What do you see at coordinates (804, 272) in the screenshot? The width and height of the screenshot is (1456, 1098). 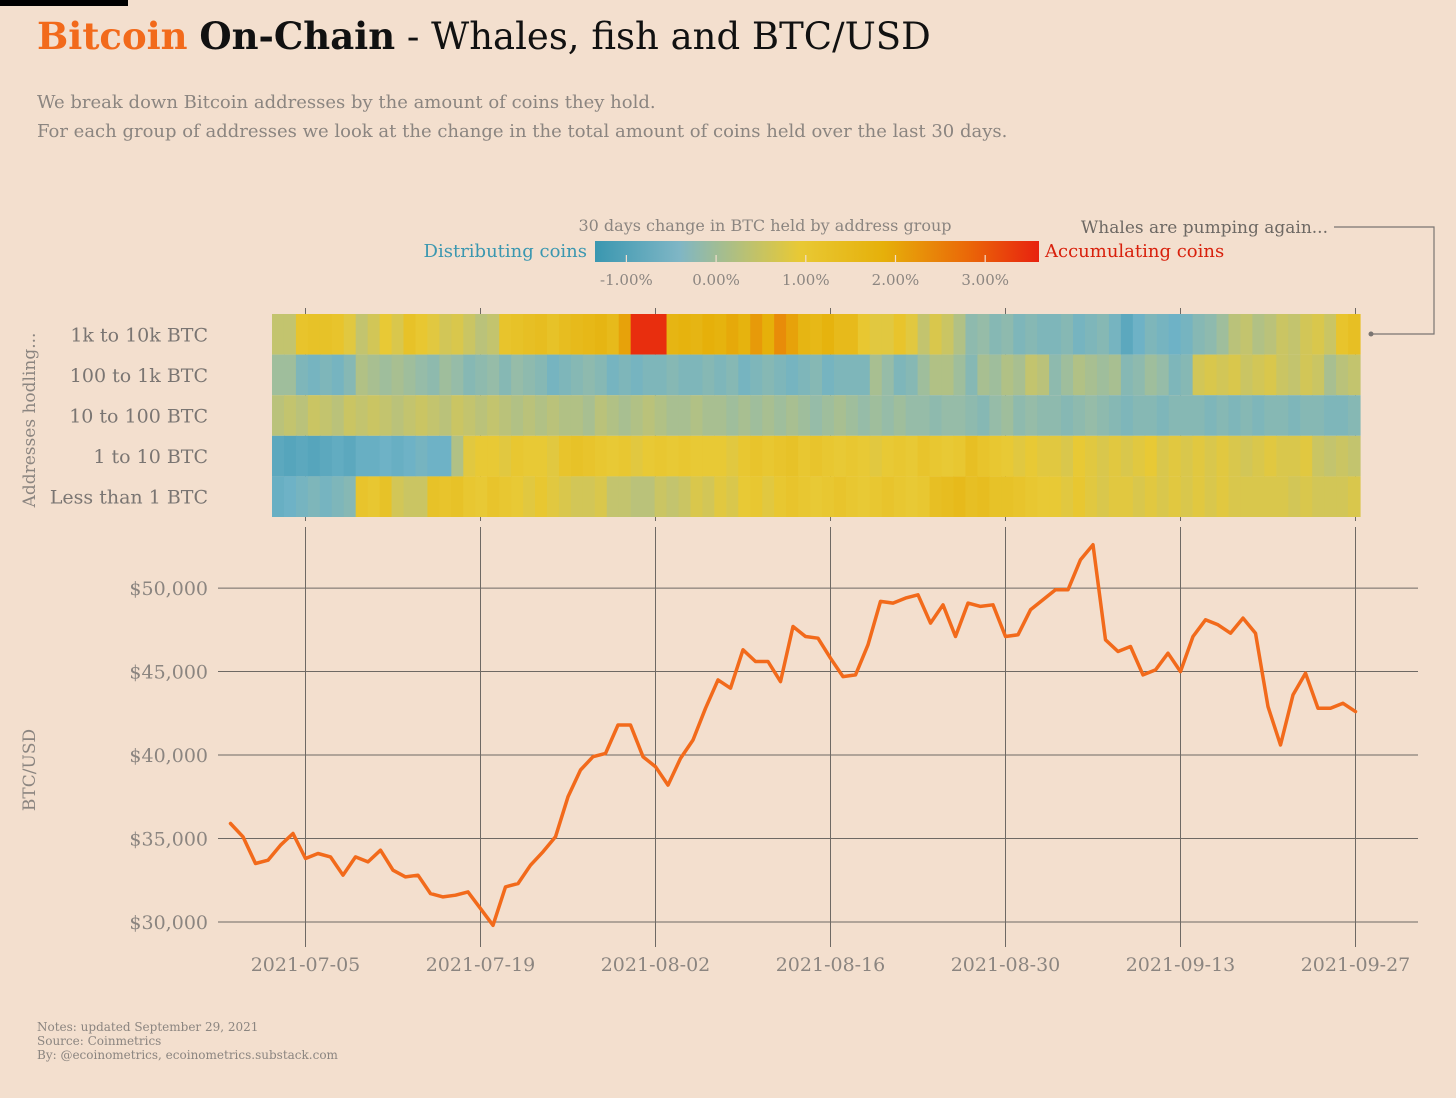 I see `legend-ticks: -1.00% 0.00% 1.00% 2.00% 3.00%` at bounding box center [804, 272].